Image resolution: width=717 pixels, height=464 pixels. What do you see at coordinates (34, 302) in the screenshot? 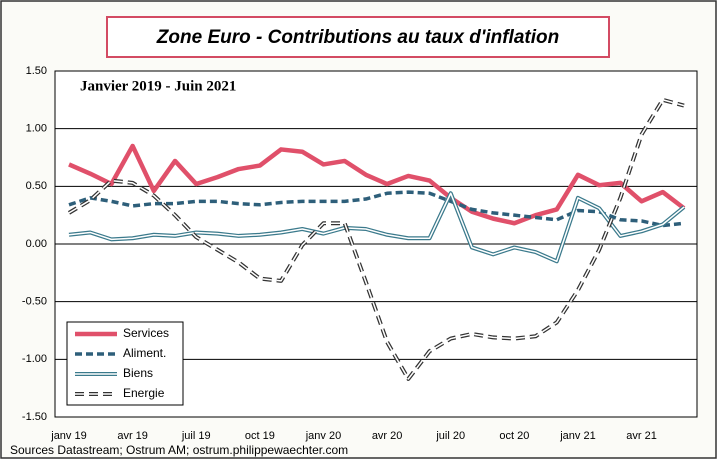
I see `y-tick-label: -0.50` at bounding box center [34, 302].